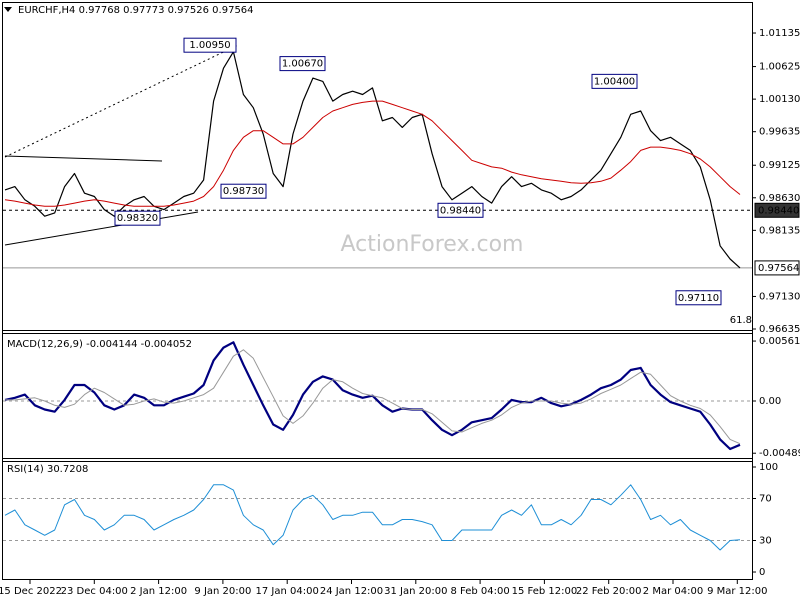 Image resolution: width=800 pixels, height=600 pixels. What do you see at coordinates (779, 33) in the screenshot?
I see `y-tick-label: 1.01135` at bounding box center [779, 33].